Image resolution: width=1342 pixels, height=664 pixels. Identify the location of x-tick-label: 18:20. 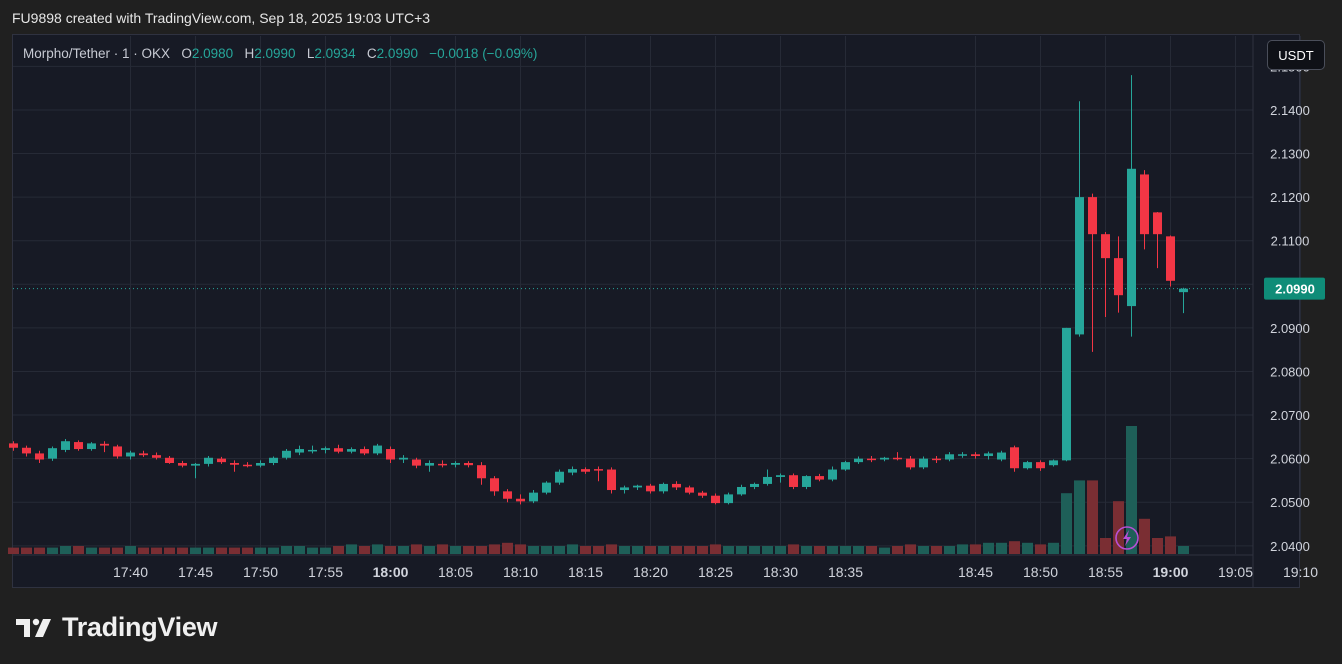
(650, 572).